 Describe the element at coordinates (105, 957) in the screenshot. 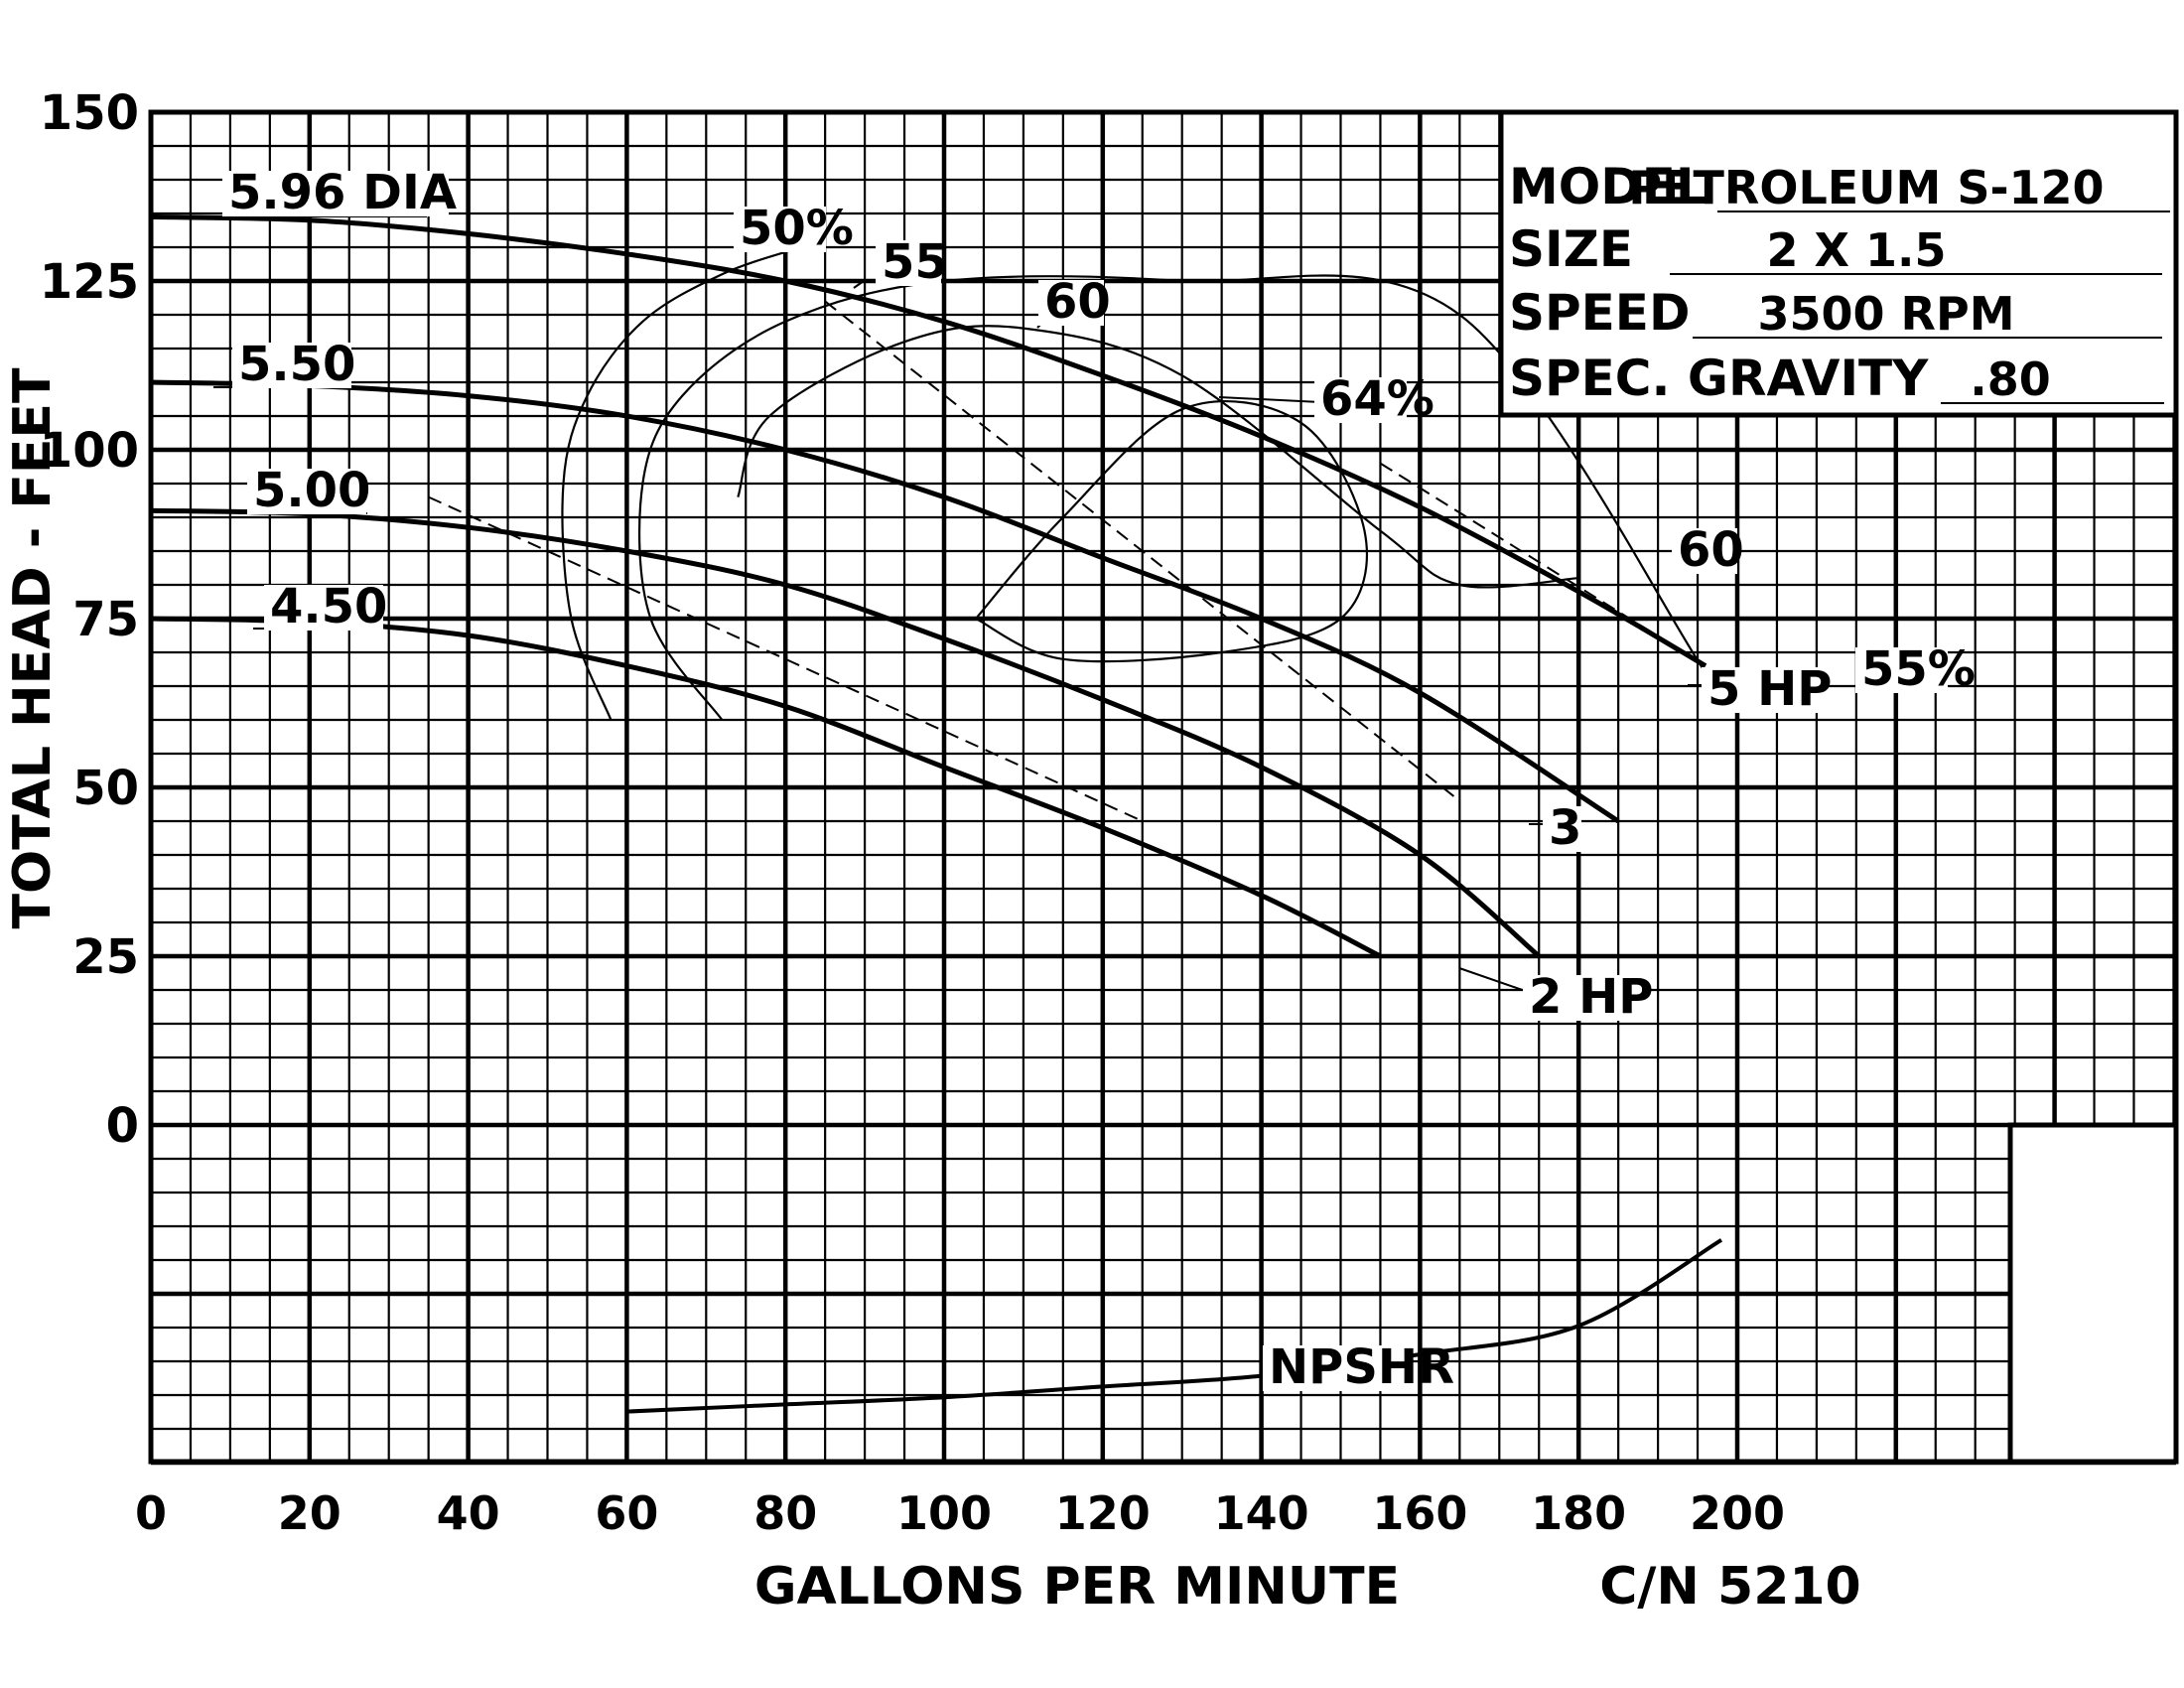

I see `y-tick-label: 25` at that location.